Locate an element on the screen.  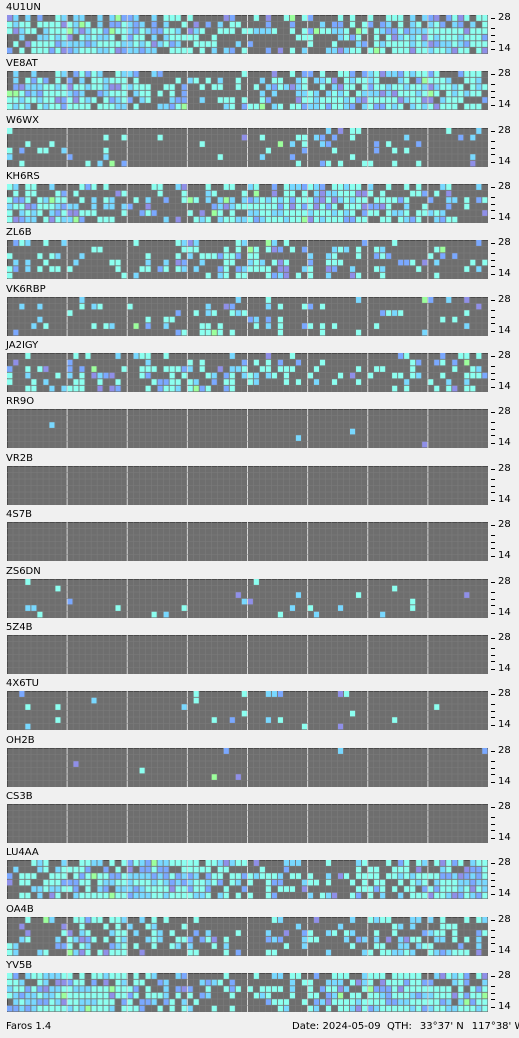
beacon-callsign: RR9O is located at coordinates (20, 401).